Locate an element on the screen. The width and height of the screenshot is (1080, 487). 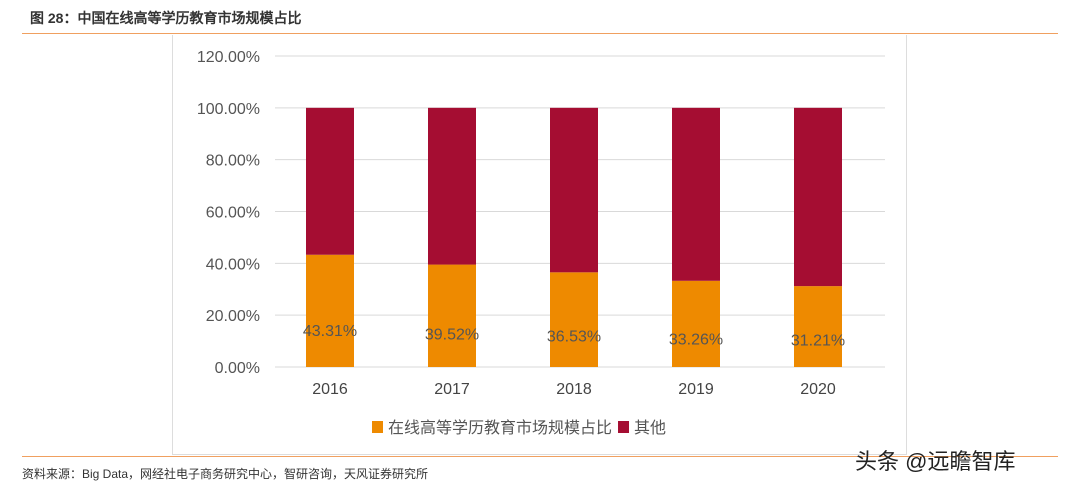
legend-label: 在线高等学历教育市场规模占比 is located at coordinates (500, 428).